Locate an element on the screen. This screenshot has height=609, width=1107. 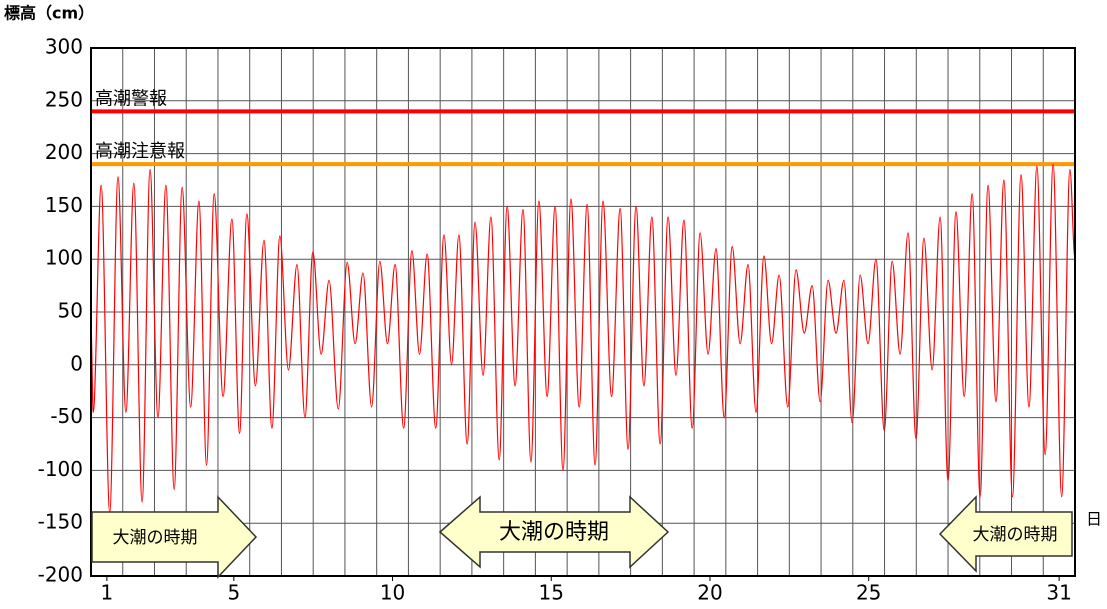
y-tick-label: -200 is located at coordinates (60, 575).